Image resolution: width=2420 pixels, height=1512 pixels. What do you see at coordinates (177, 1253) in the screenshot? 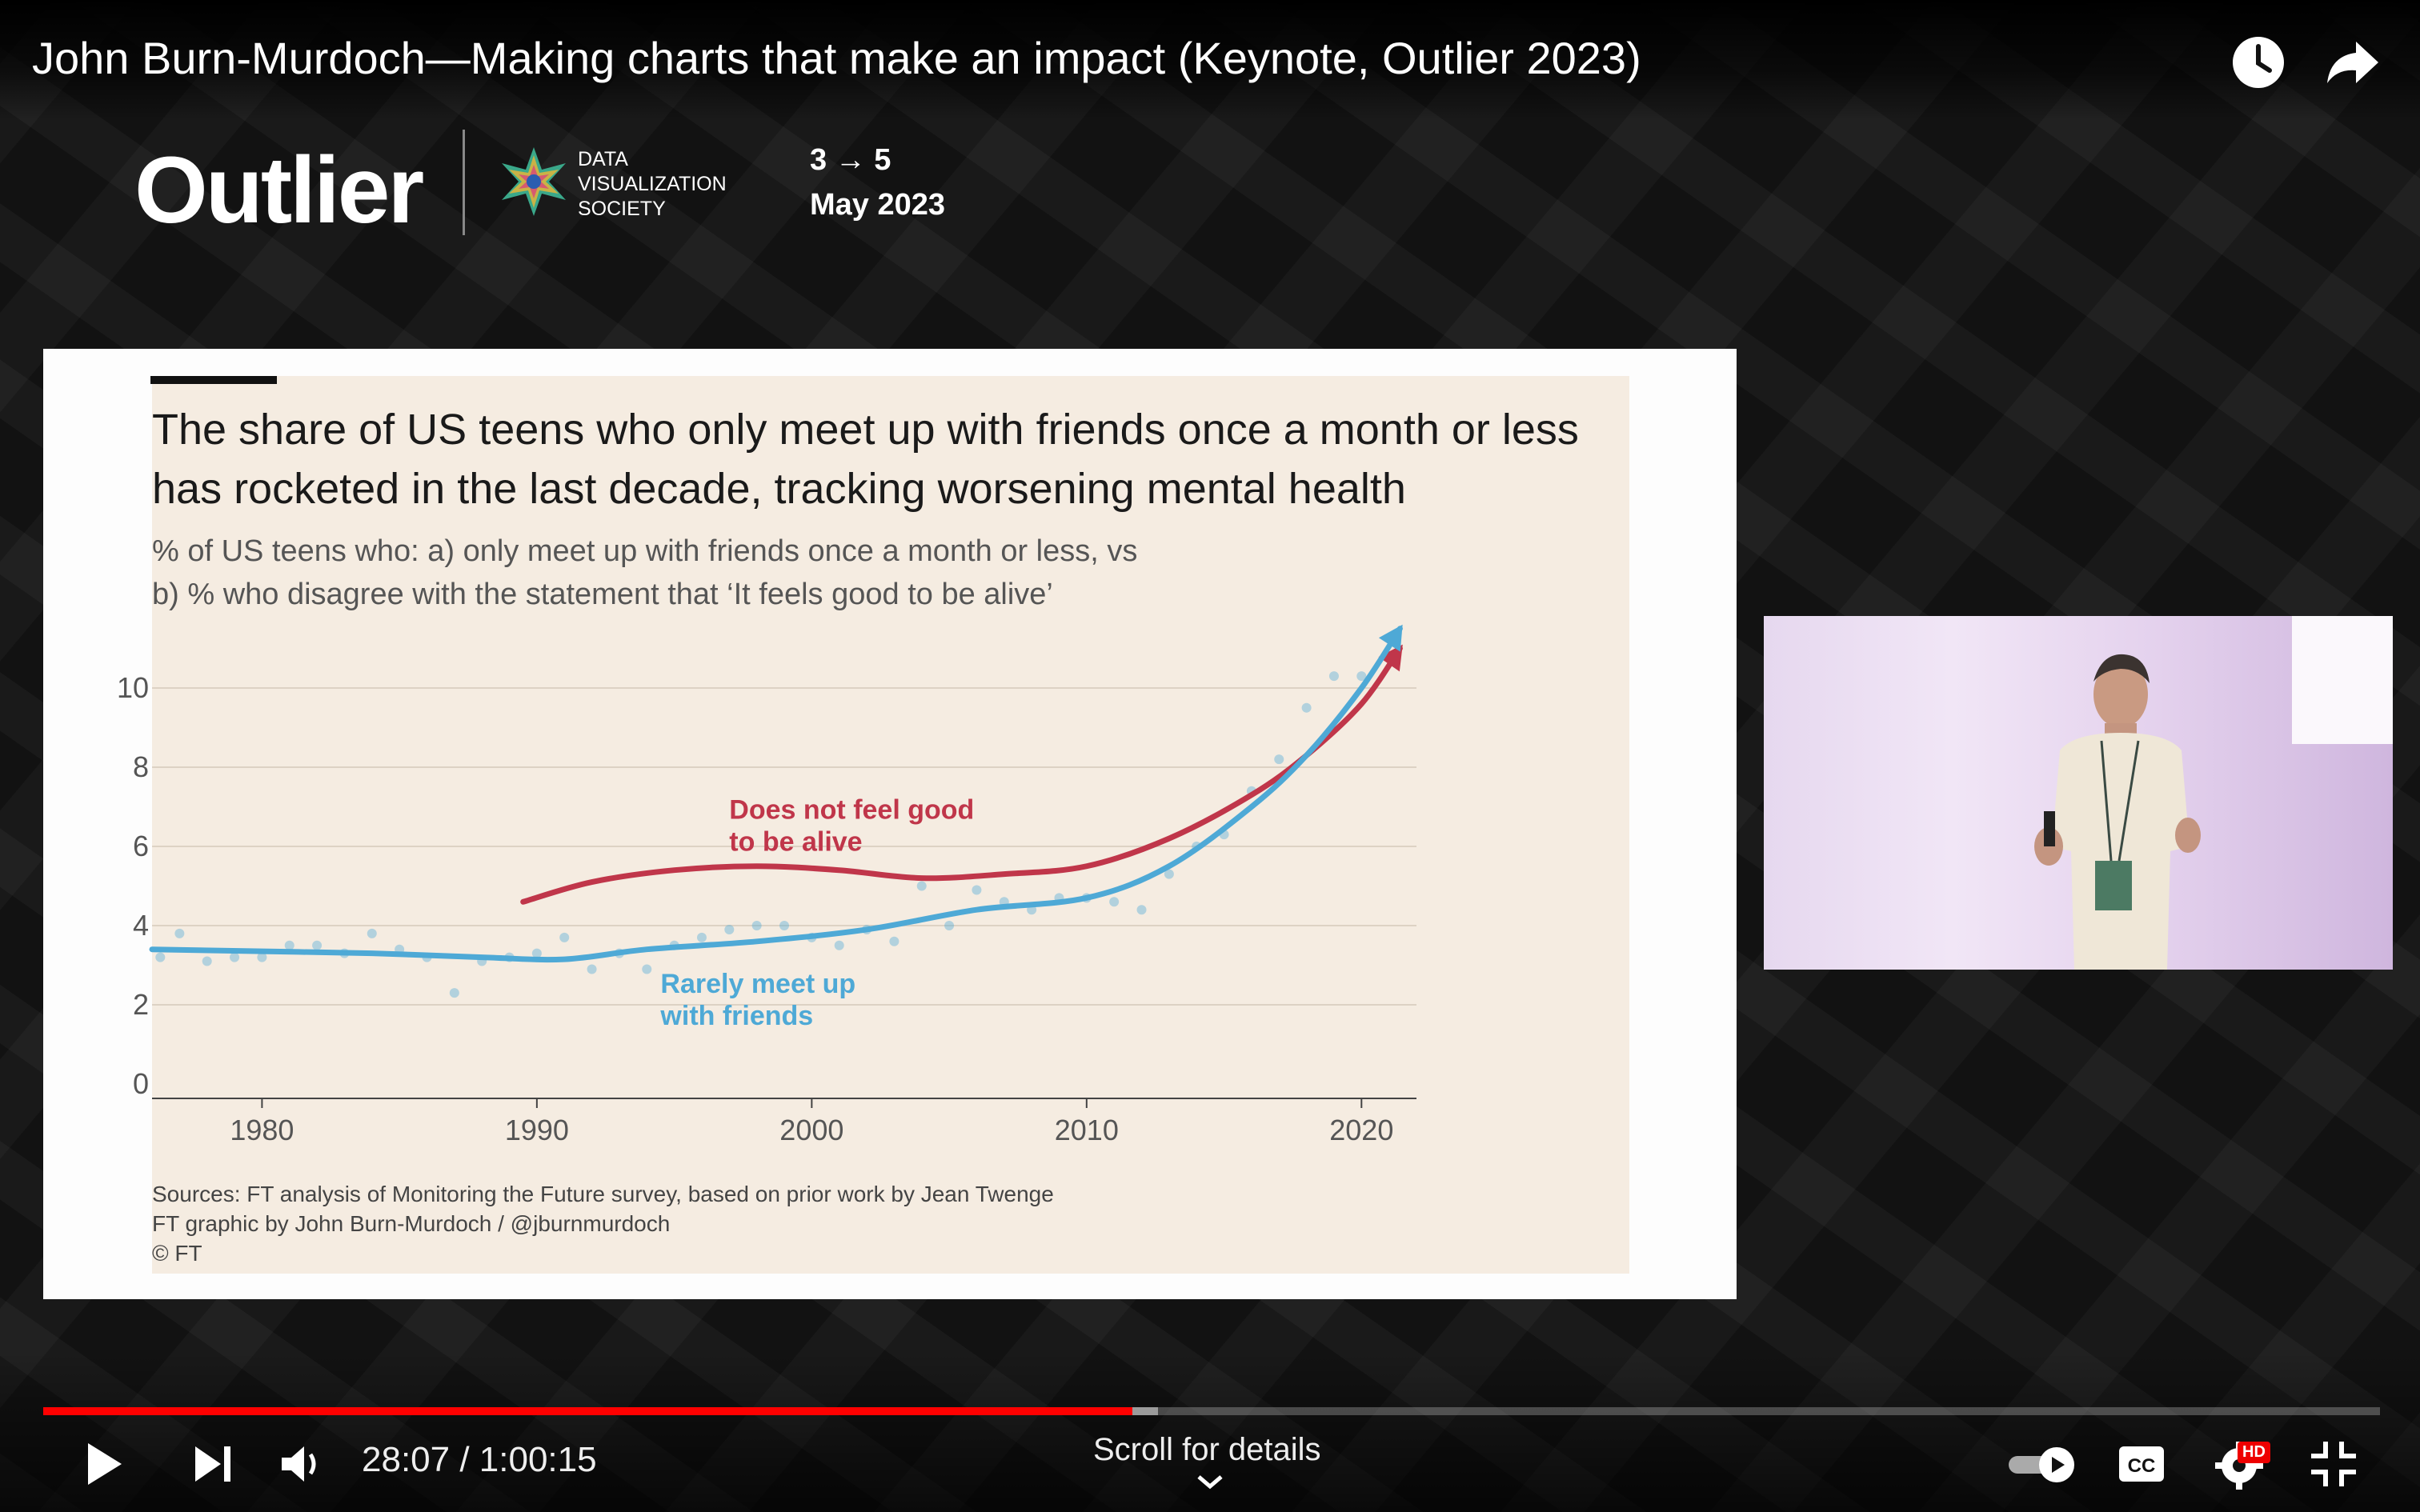
I see `copyright-line: © FT` at bounding box center [177, 1253].